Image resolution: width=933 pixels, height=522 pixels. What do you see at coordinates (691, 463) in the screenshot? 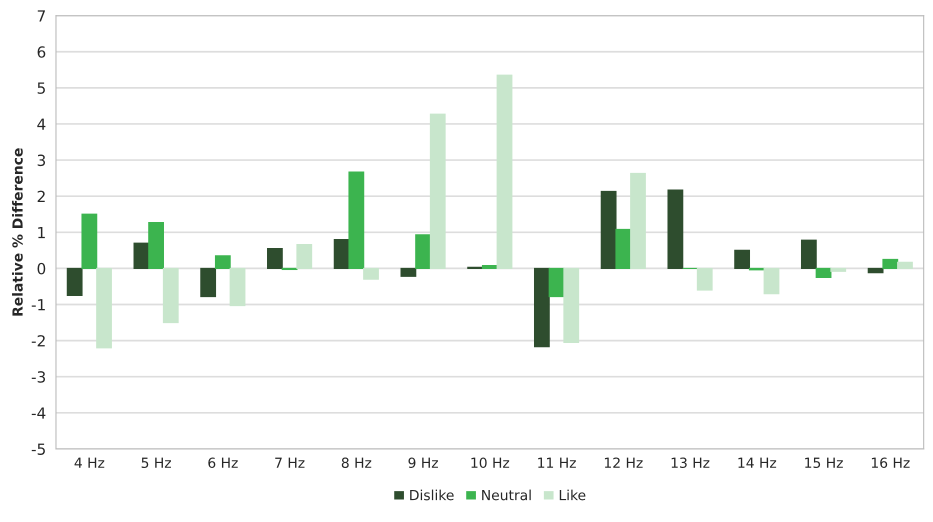
I see `x-tick-label: 13 Hz` at bounding box center [691, 463].